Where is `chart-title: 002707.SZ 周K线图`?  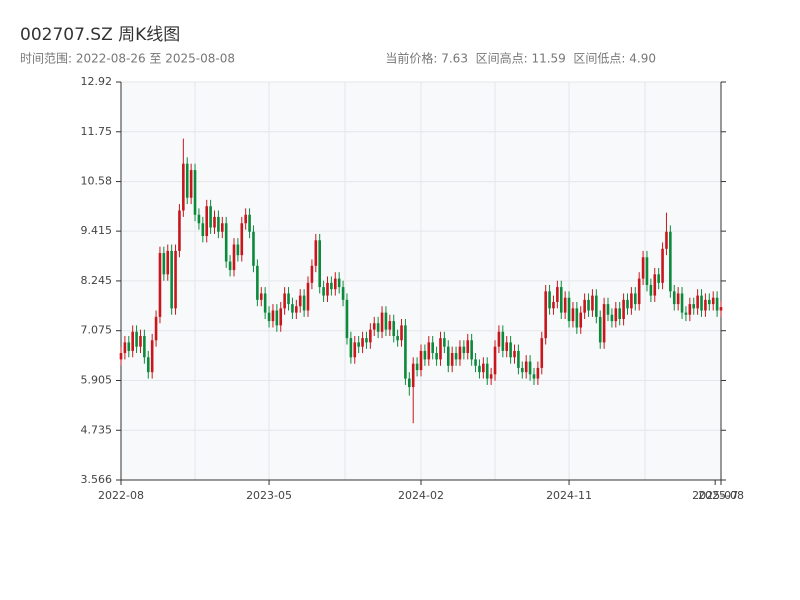
chart-title: 002707.SZ 周K线图 is located at coordinates (100, 35).